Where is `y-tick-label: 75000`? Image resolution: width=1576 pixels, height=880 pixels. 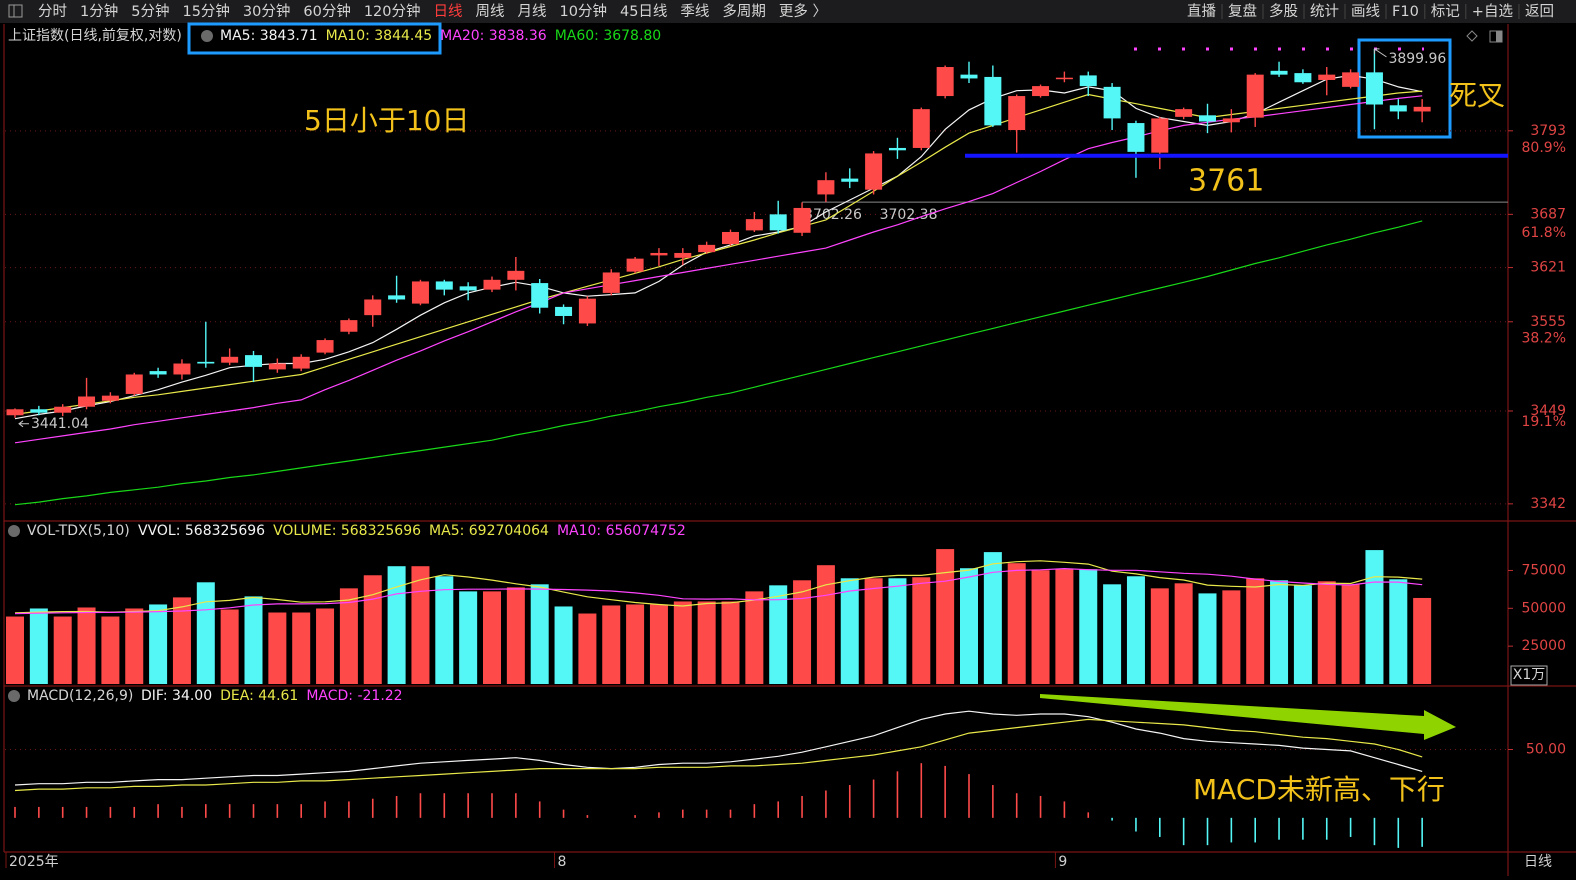 y-tick-label: 75000 is located at coordinates (1543, 570).